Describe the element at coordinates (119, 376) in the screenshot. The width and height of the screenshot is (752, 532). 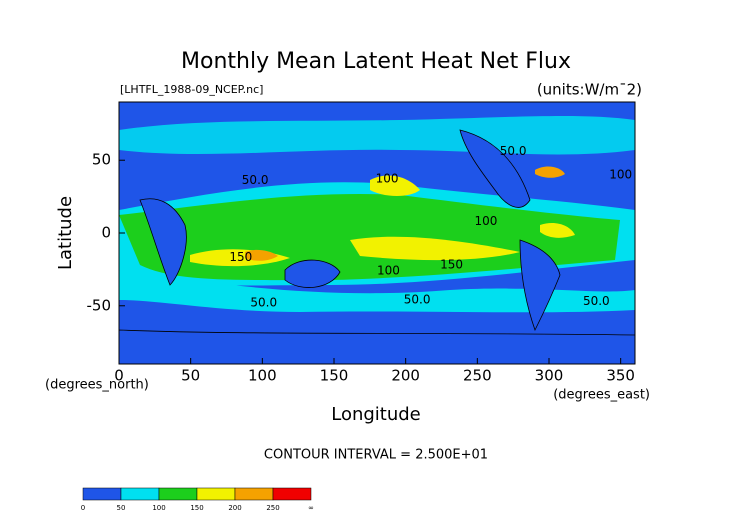
I see `x-tick-label: 0` at that location.